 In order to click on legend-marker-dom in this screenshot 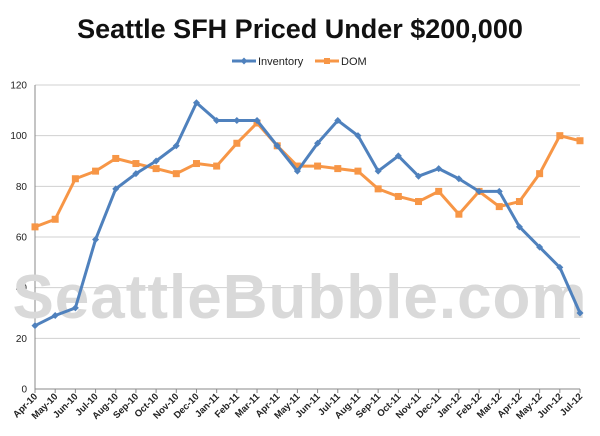, I will do `click(327, 61)`.